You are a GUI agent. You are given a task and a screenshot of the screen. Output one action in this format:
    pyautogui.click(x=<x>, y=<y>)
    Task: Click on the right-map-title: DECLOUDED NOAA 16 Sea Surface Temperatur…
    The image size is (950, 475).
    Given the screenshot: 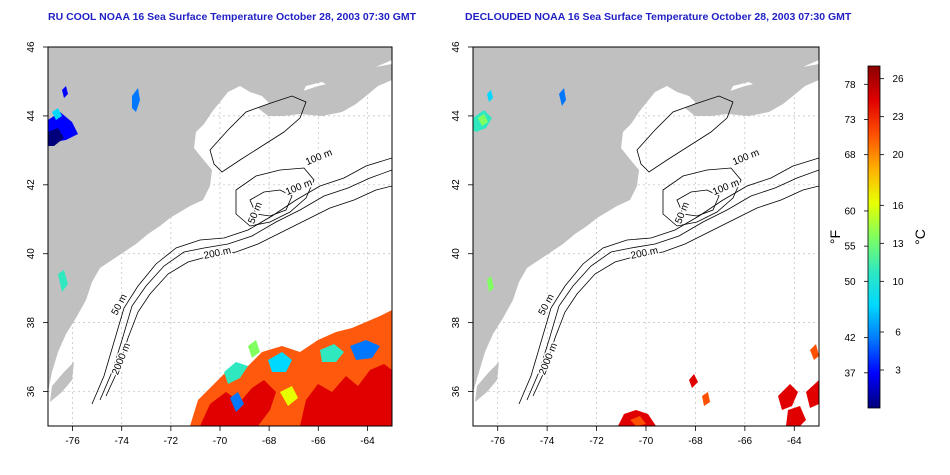 What is the action you would take?
    pyautogui.click(x=658, y=17)
    